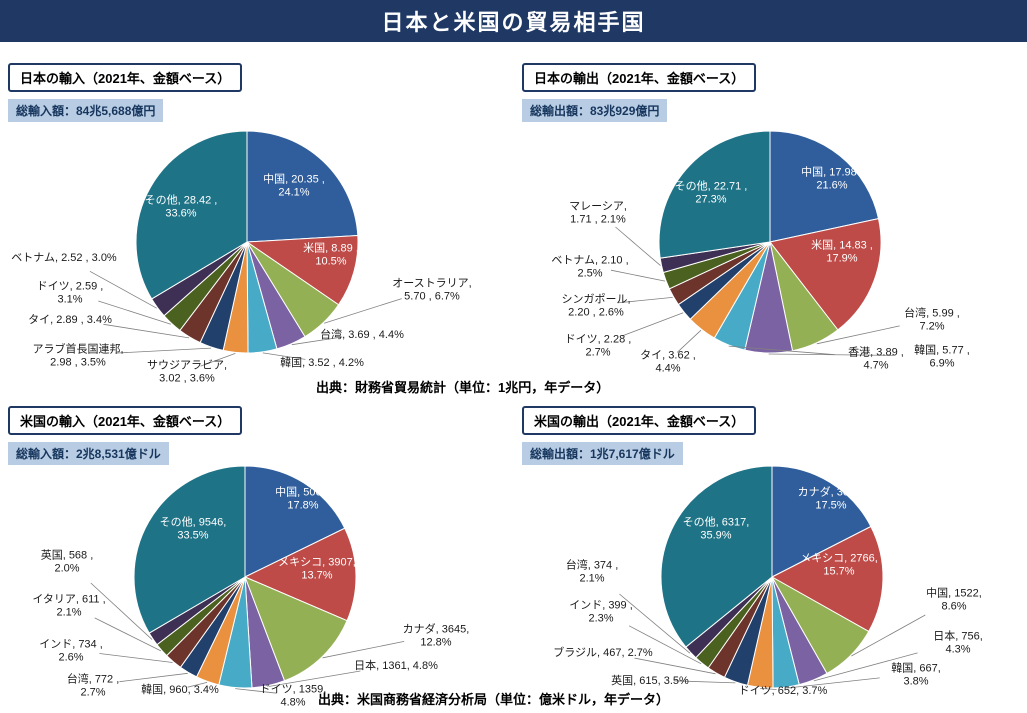 The width and height of the screenshot is (1027, 713). I want to click on pie-label: イタリア, 611 , 2.1%, so click(68, 606).